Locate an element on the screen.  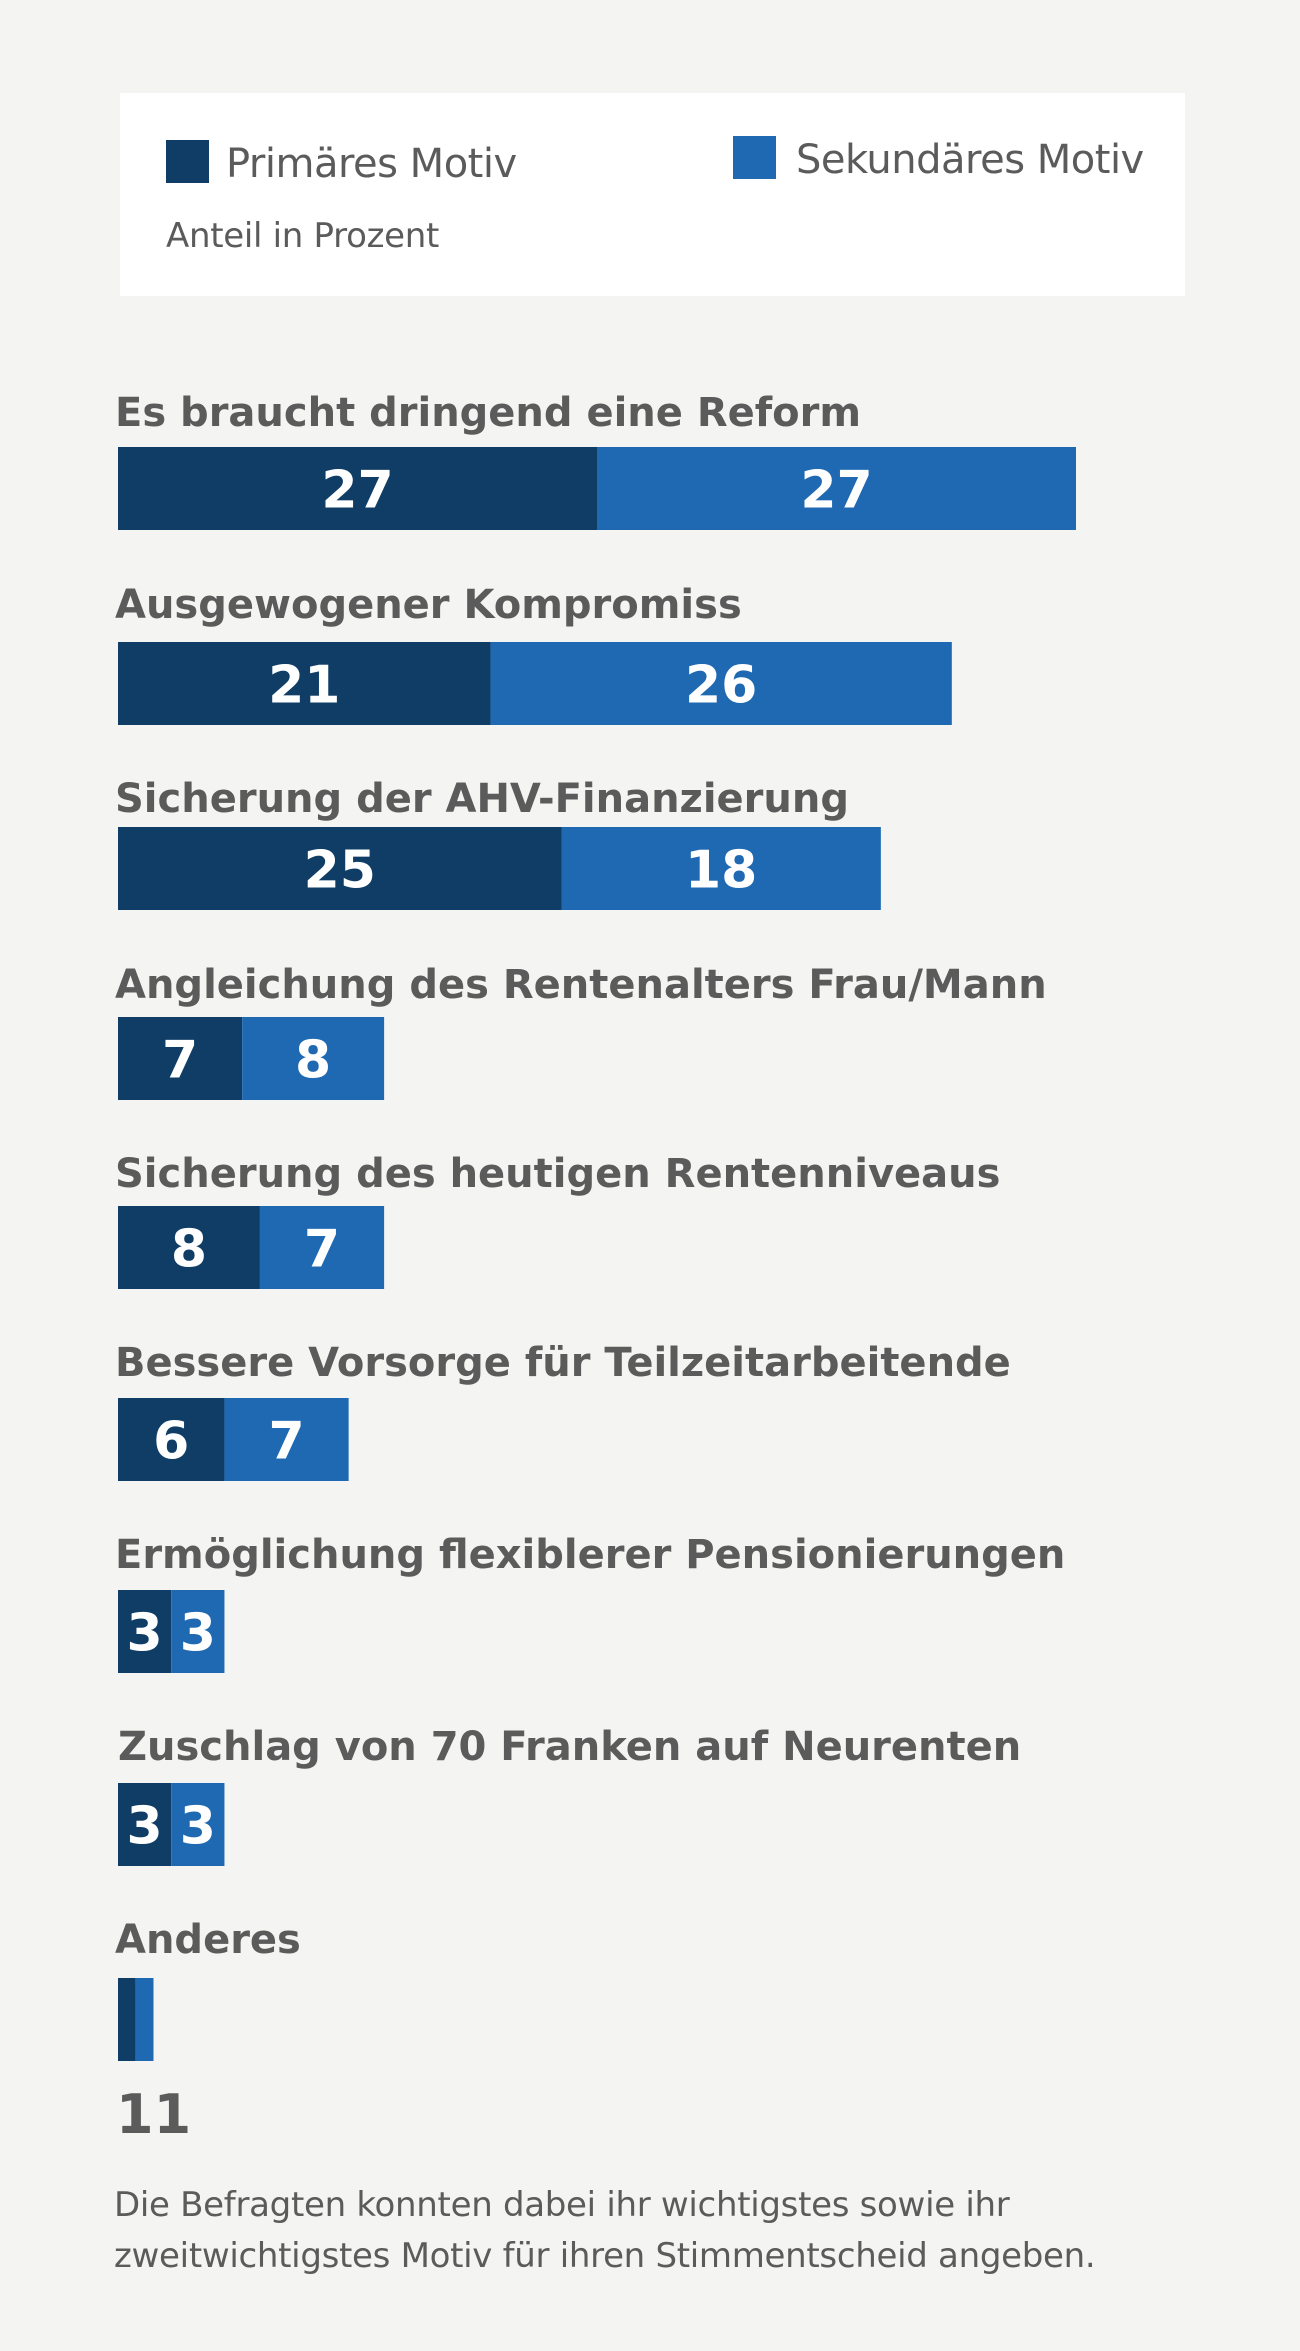
data-label-secondary: 26 is located at coordinates (721, 686).